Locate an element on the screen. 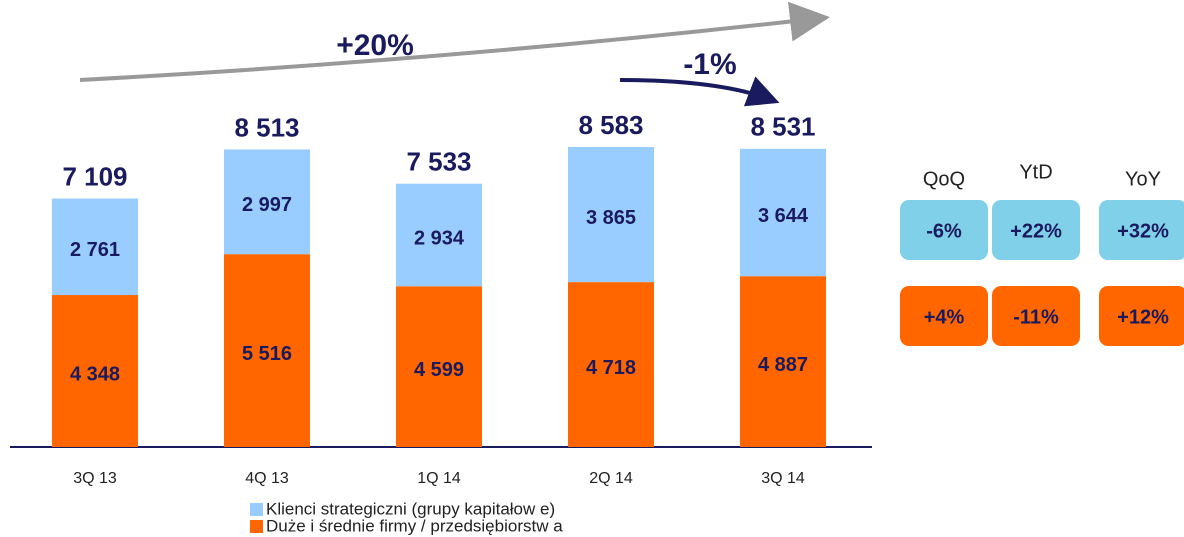 The image size is (1184, 537). x-tick-label: 2Q 14 is located at coordinates (611, 478).